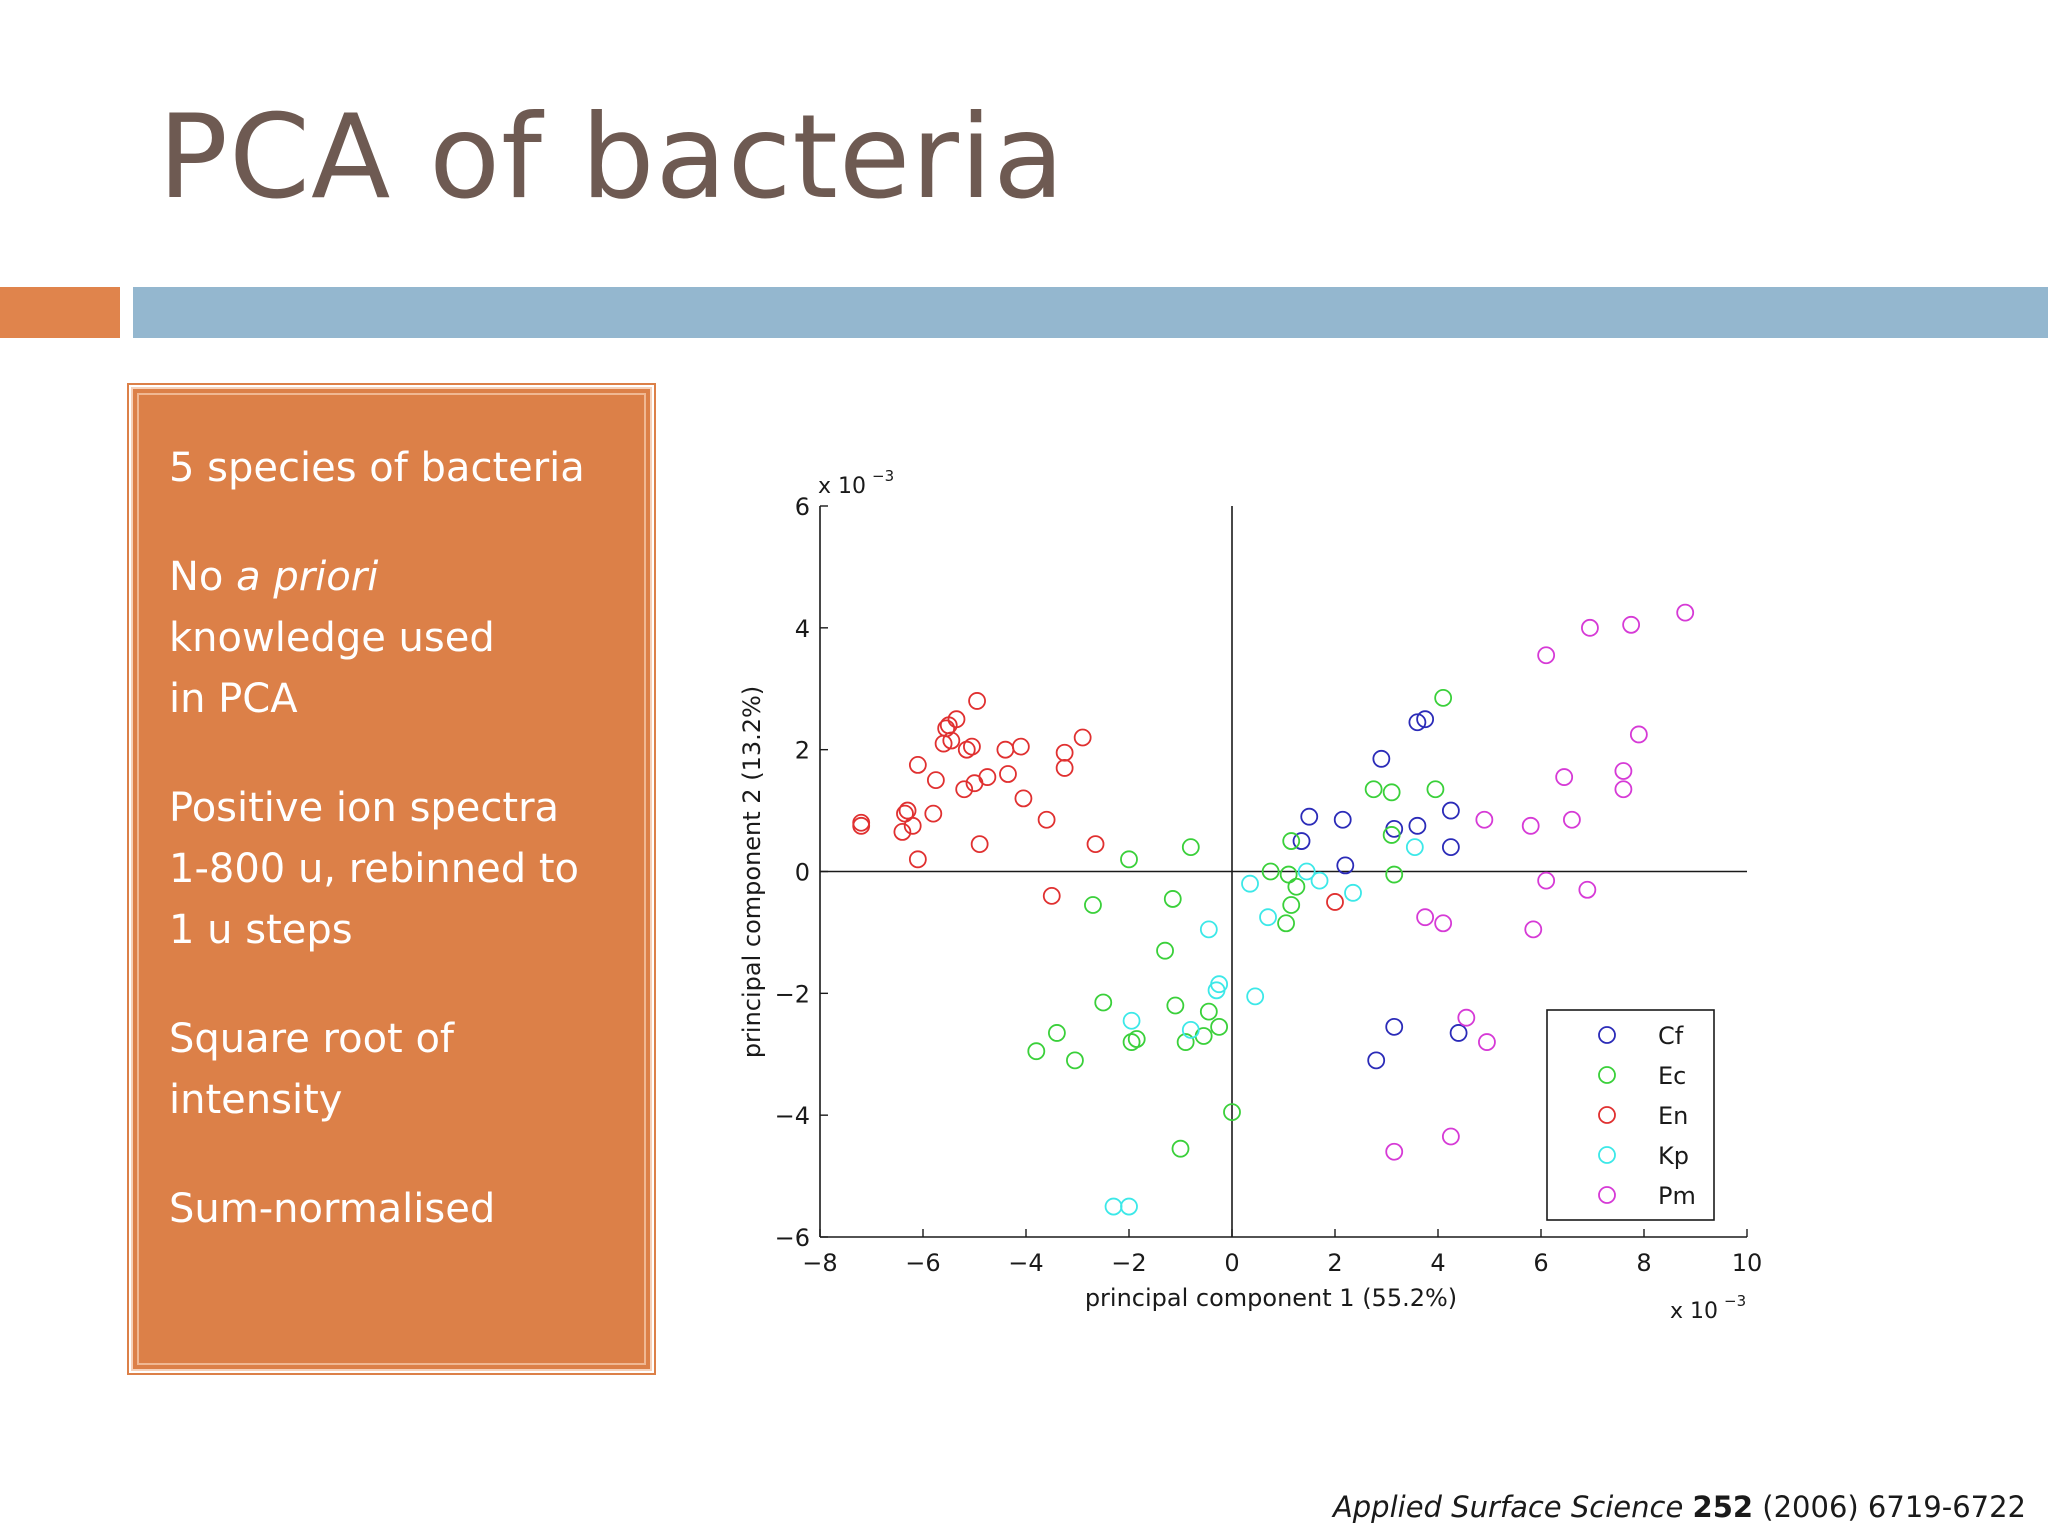 The width and height of the screenshot is (2048, 1536). What do you see at coordinates (256, 1100) in the screenshot?
I see `bullet-sqrt-line2: intensity` at bounding box center [256, 1100].